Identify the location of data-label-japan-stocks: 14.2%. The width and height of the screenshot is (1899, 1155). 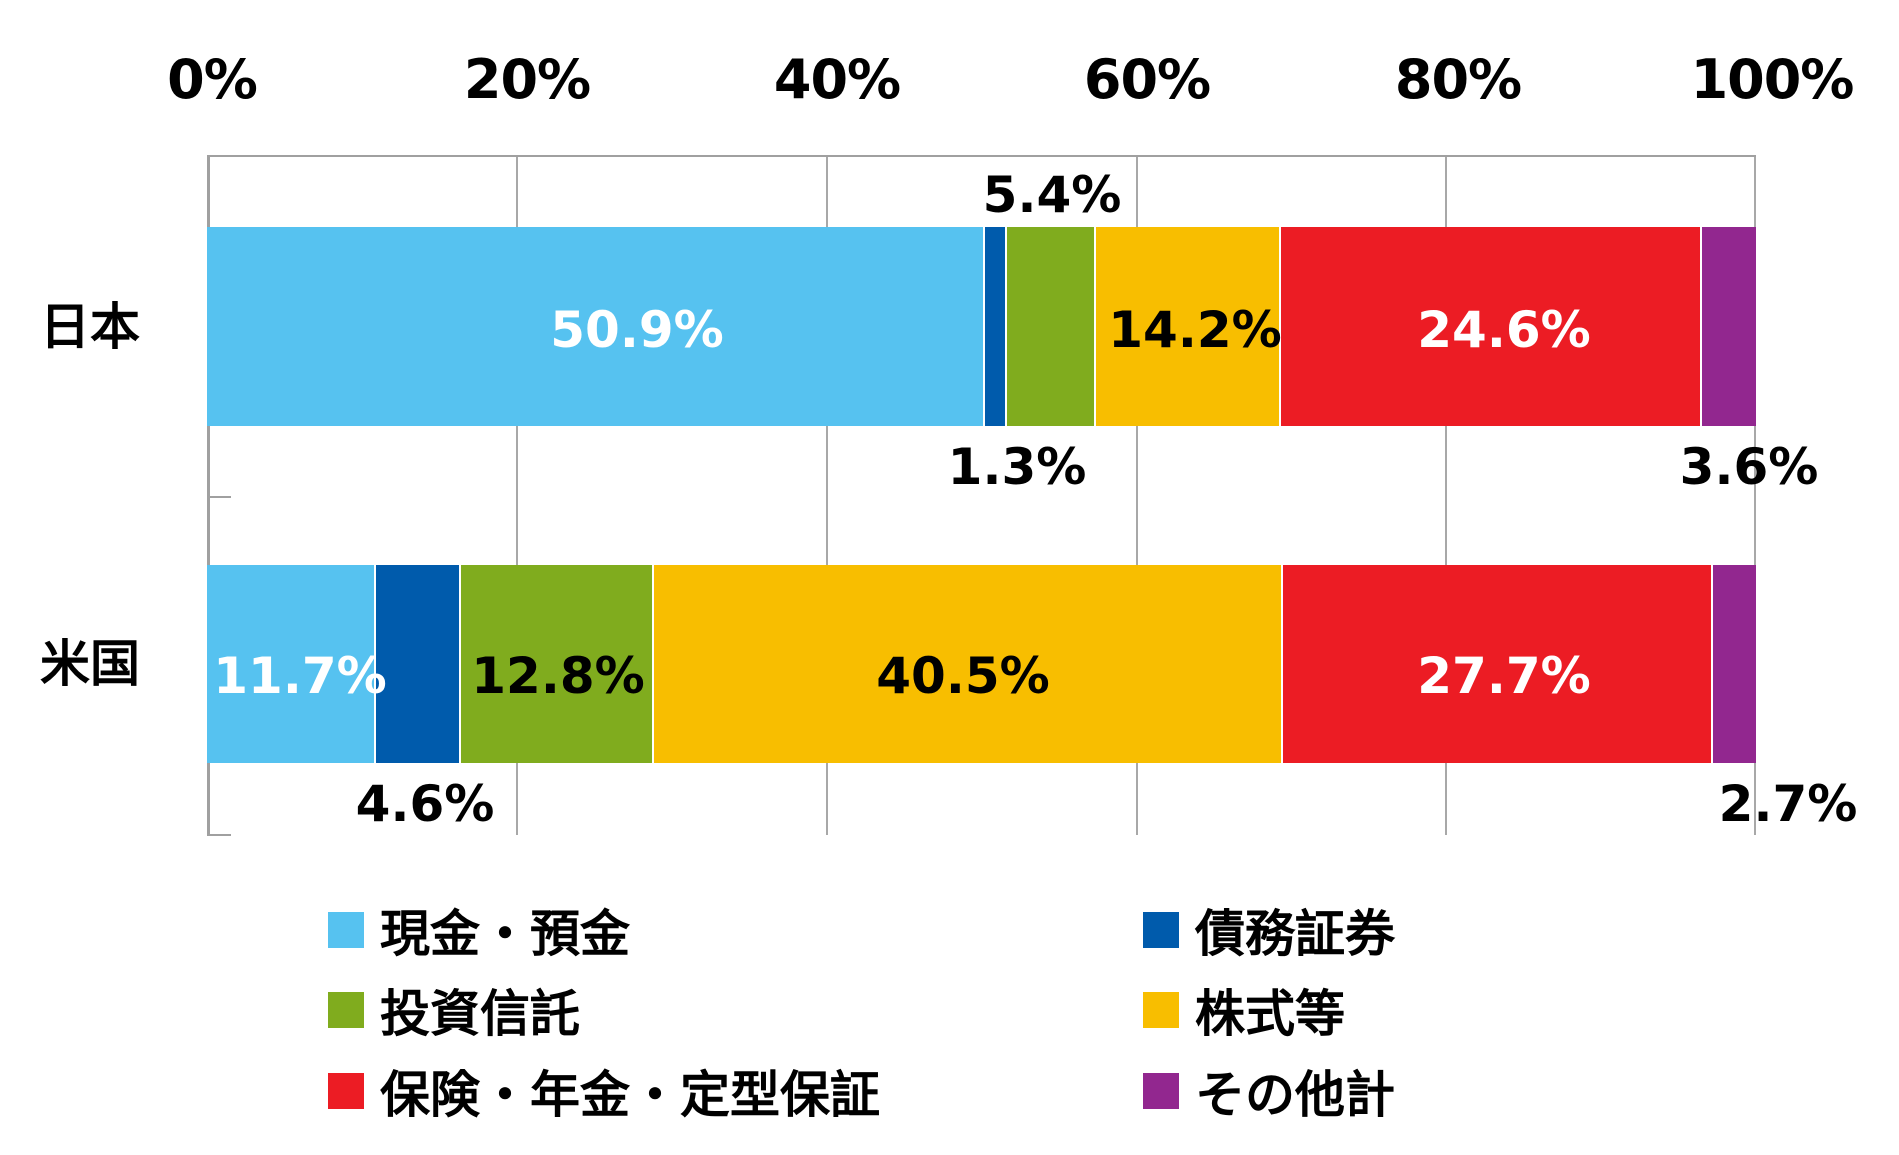
(1195, 330).